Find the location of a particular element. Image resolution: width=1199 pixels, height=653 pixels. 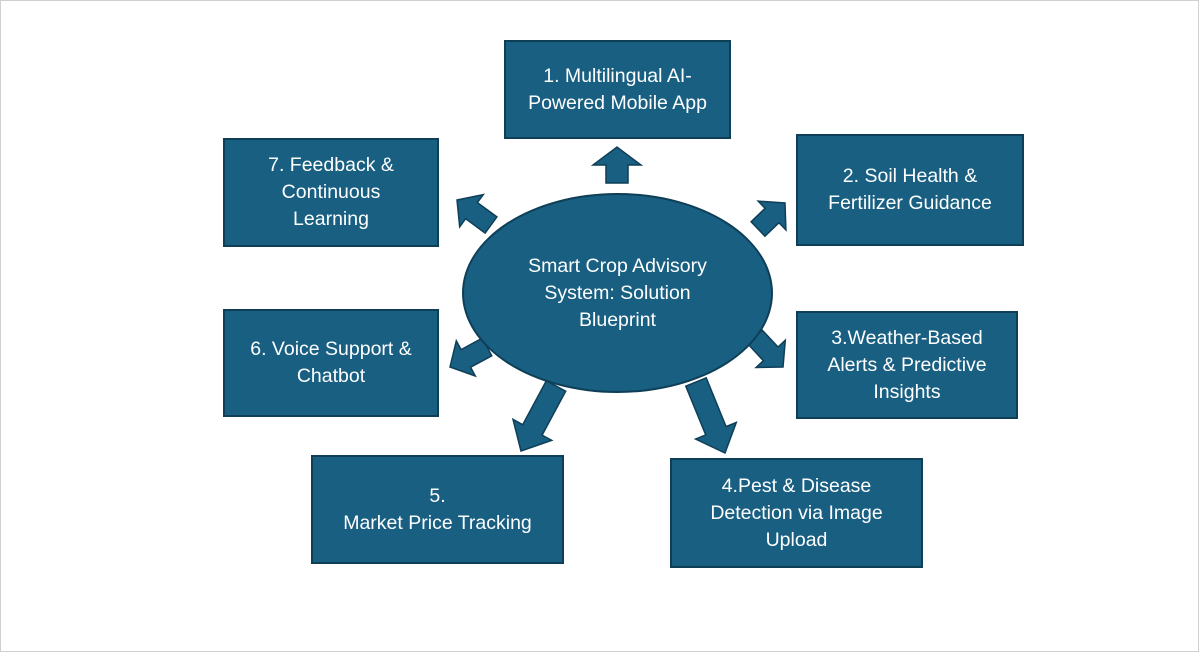

node-voice-support: 6. Voice Support & Chatbot is located at coordinates (331, 363).